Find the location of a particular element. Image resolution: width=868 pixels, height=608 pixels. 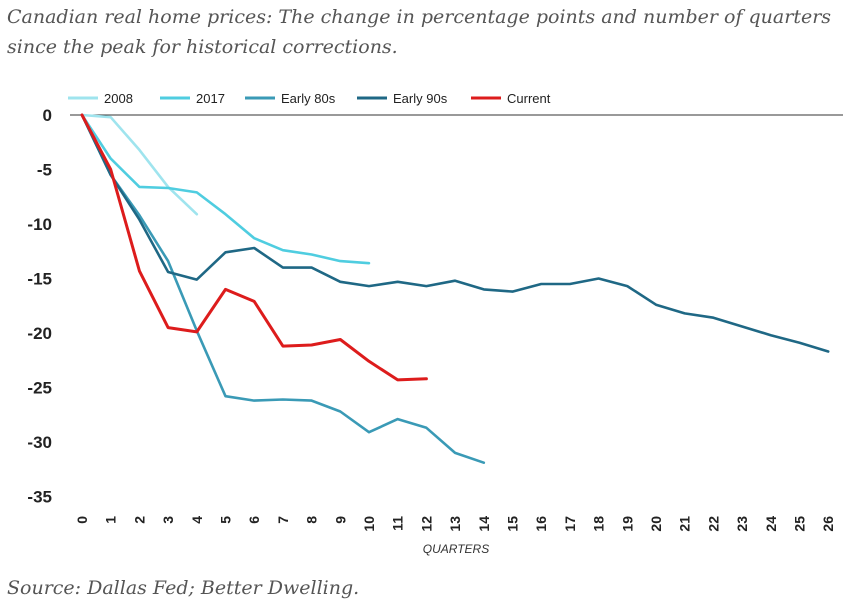

x-tick-label: 26 is located at coordinates (828, 524).